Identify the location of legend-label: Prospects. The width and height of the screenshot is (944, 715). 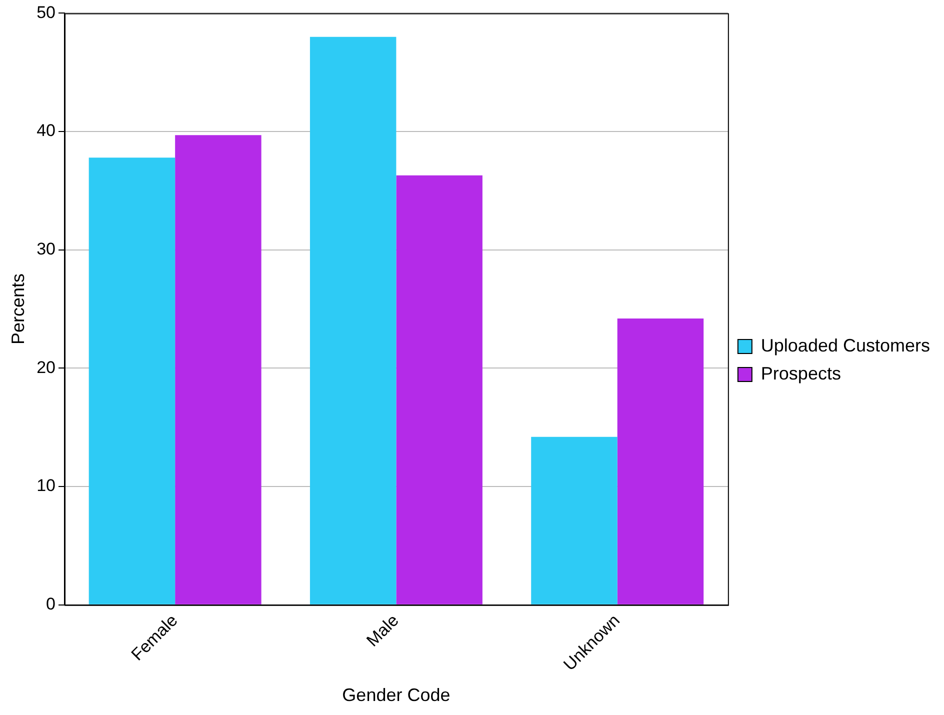
(800, 373).